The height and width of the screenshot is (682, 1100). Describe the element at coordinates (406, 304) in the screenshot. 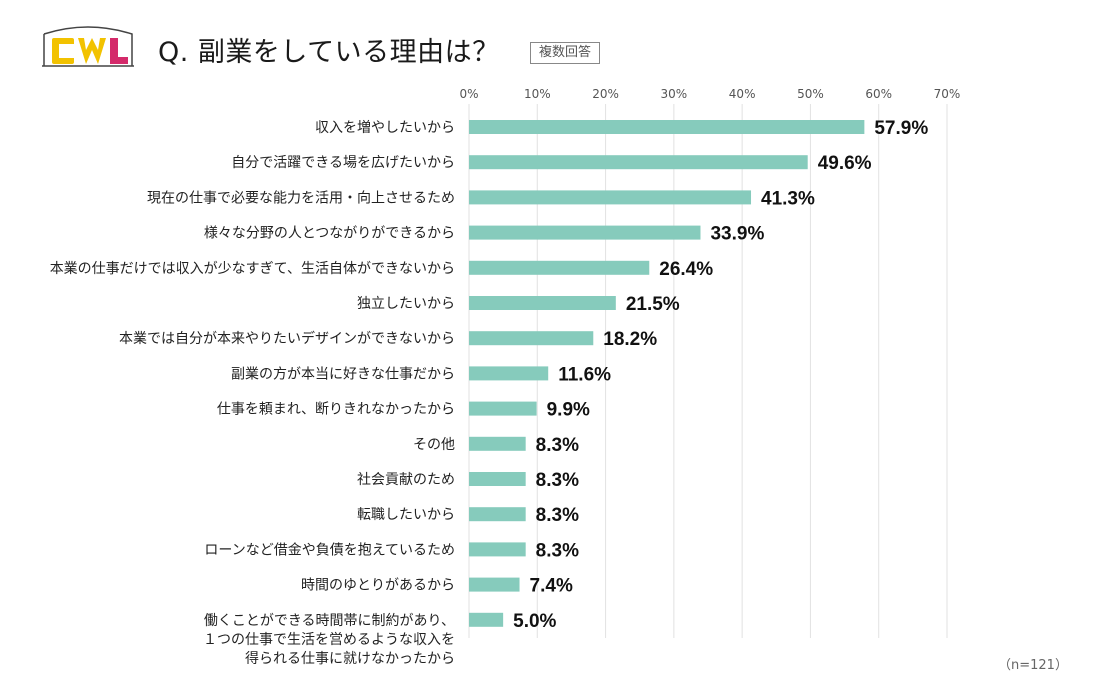

I see `category-label: 独立したいから` at that location.